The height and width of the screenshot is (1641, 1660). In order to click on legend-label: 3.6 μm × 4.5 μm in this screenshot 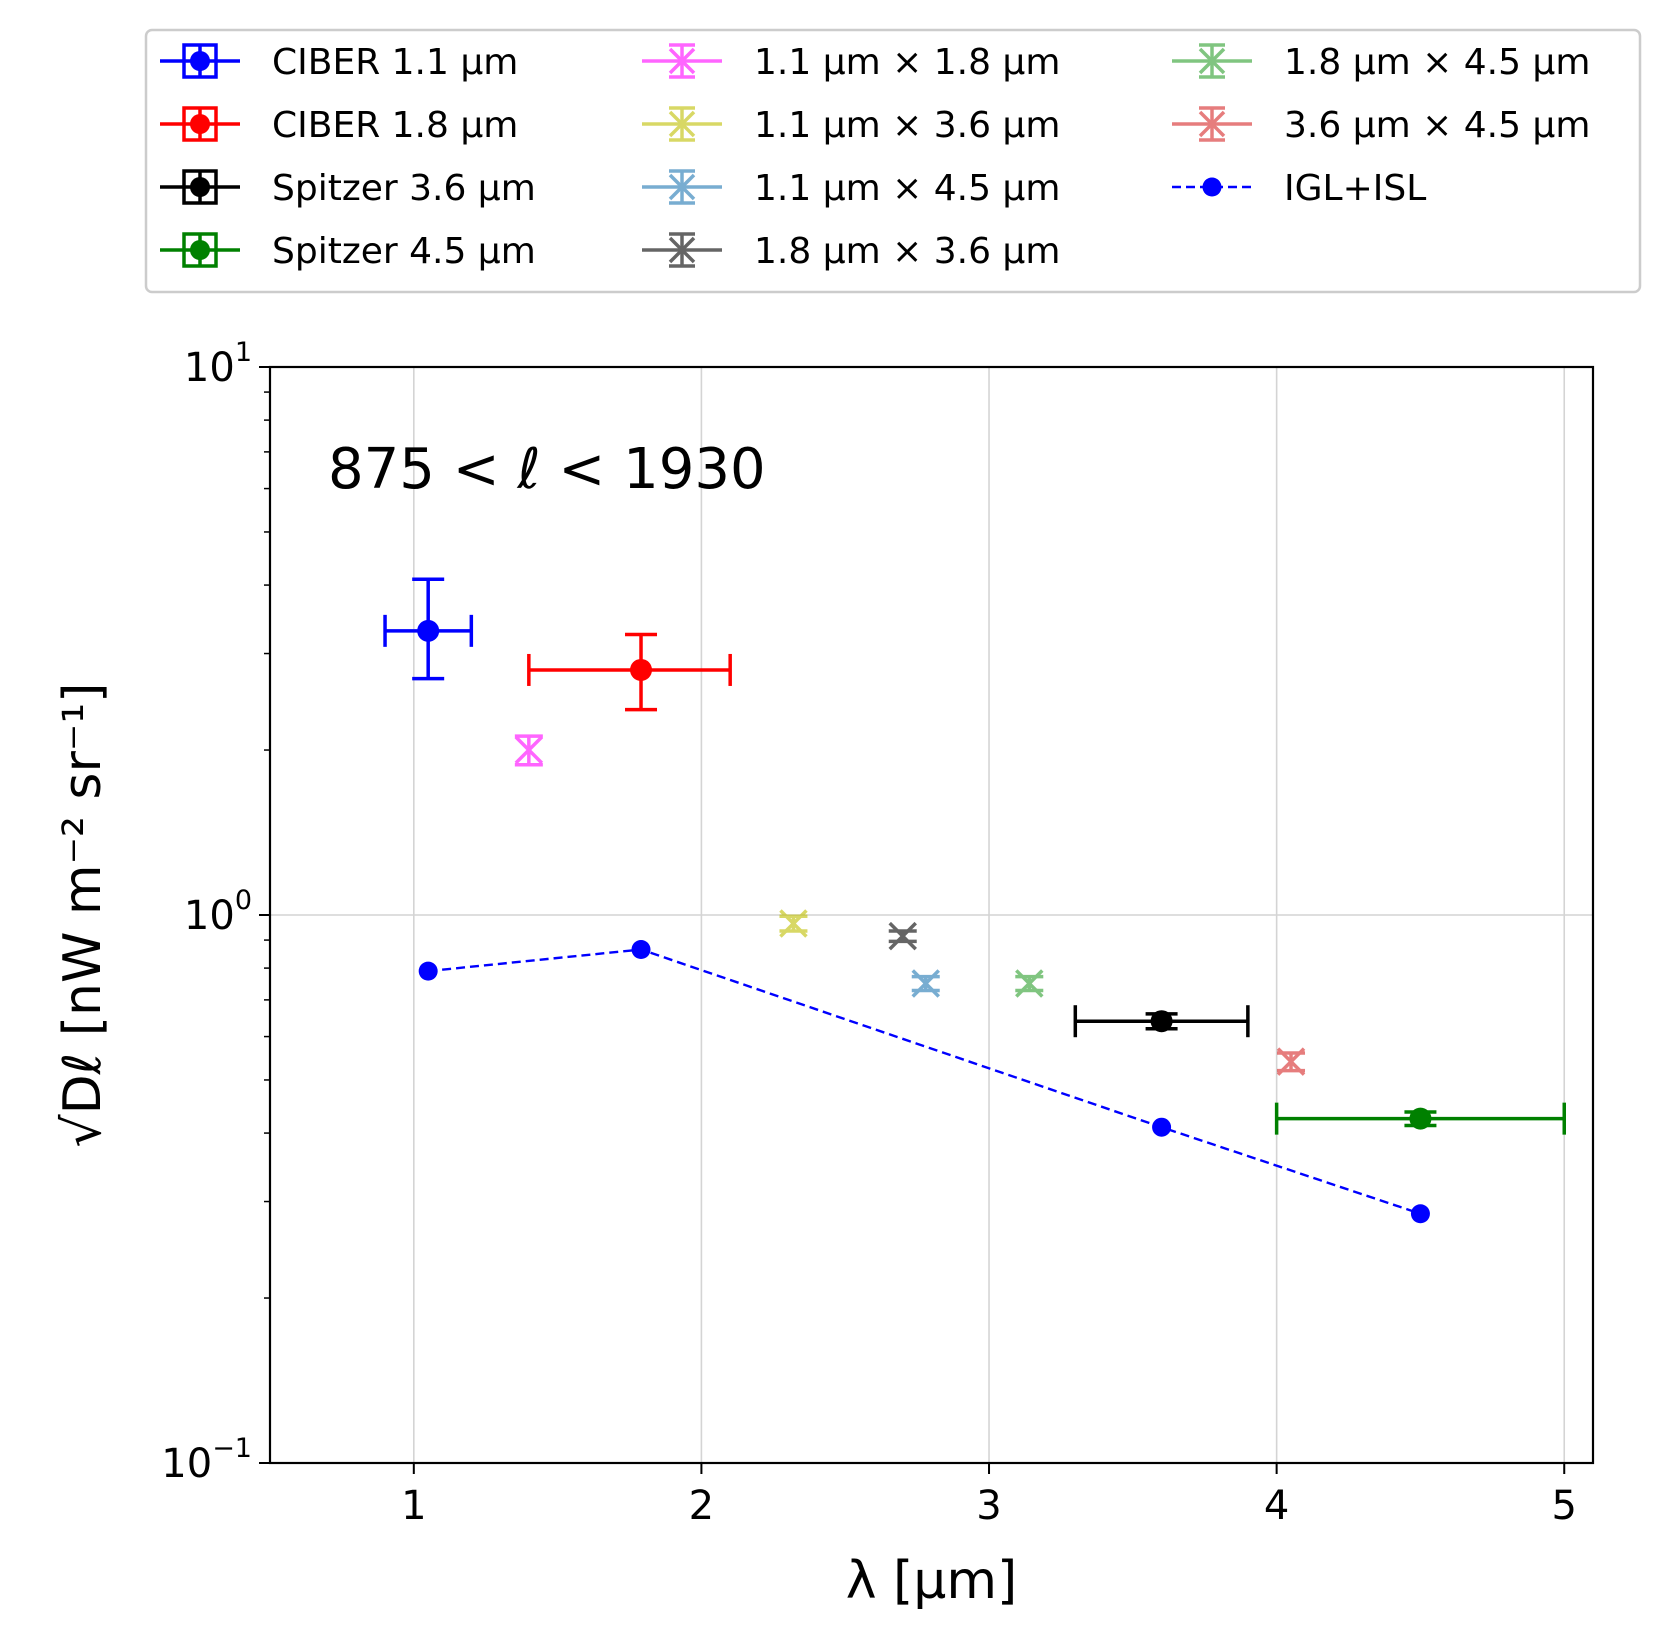, I will do `click(1437, 125)`.